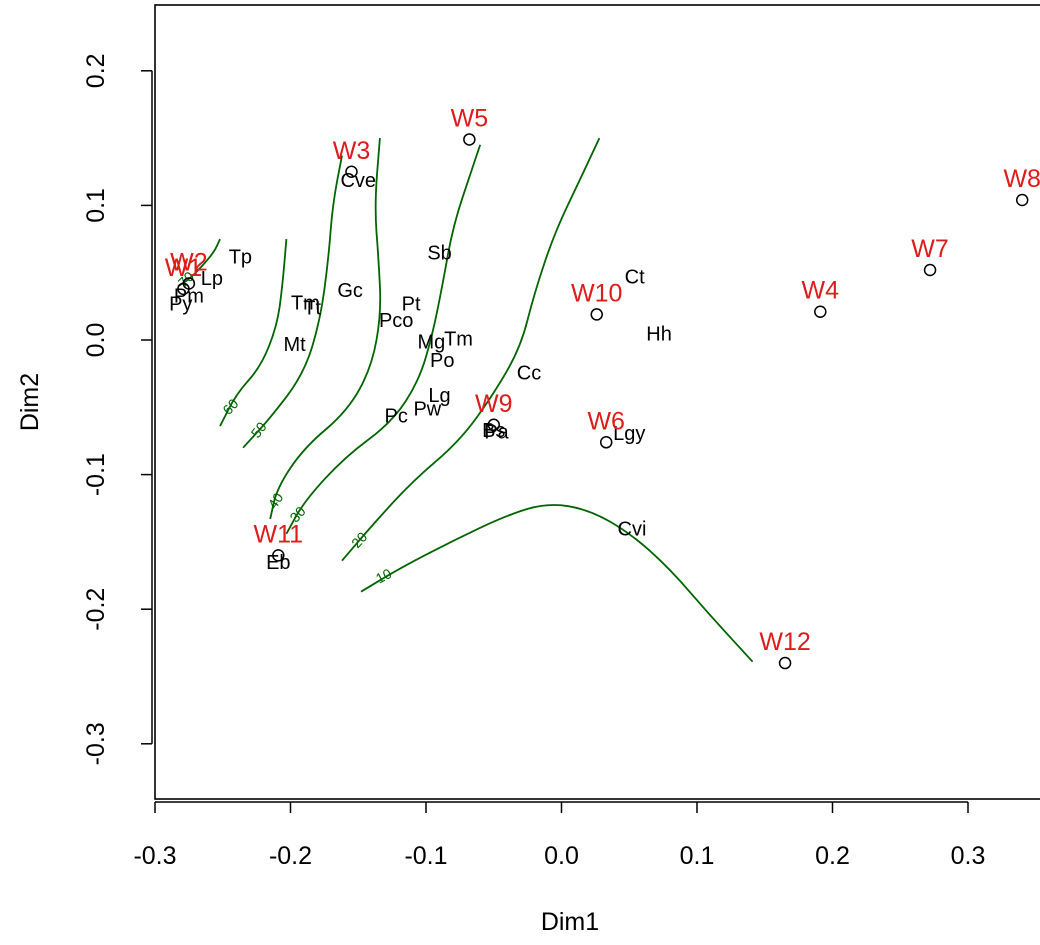  Describe the element at coordinates (968, 856) in the screenshot. I see `x-tick-label: 0.3` at that location.